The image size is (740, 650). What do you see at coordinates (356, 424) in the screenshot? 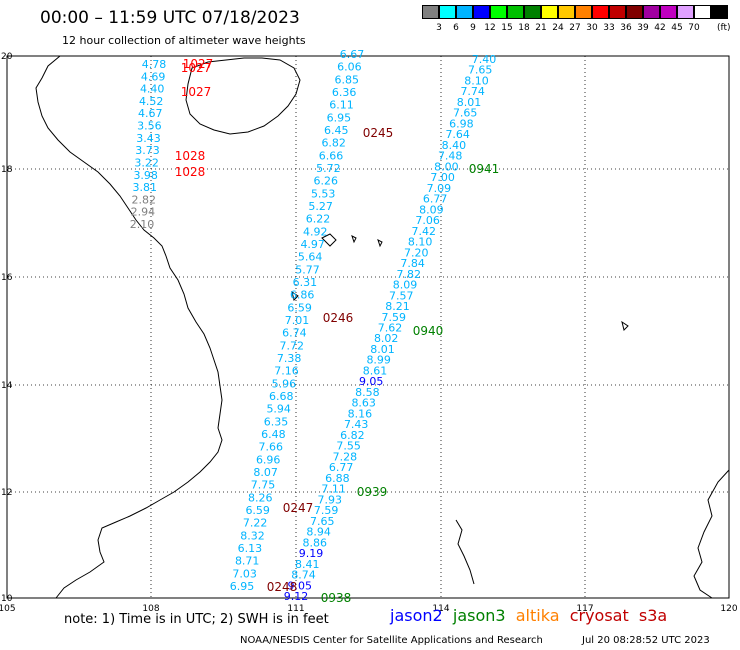
I see `wave-height-value: 7.43` at bounding box center [356, 424].